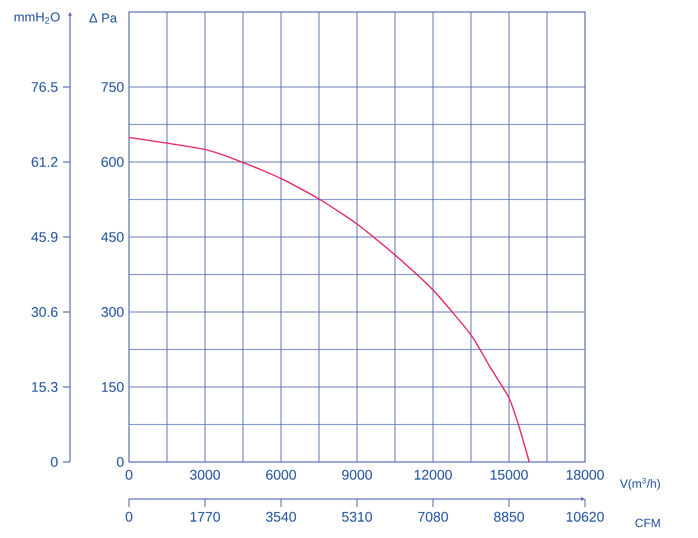 The width and height of the screenshot is (698, 538). Describe the element at coordinates (509, 517) in the screenshot. I see `x2-tick-label: 8850` at that location.